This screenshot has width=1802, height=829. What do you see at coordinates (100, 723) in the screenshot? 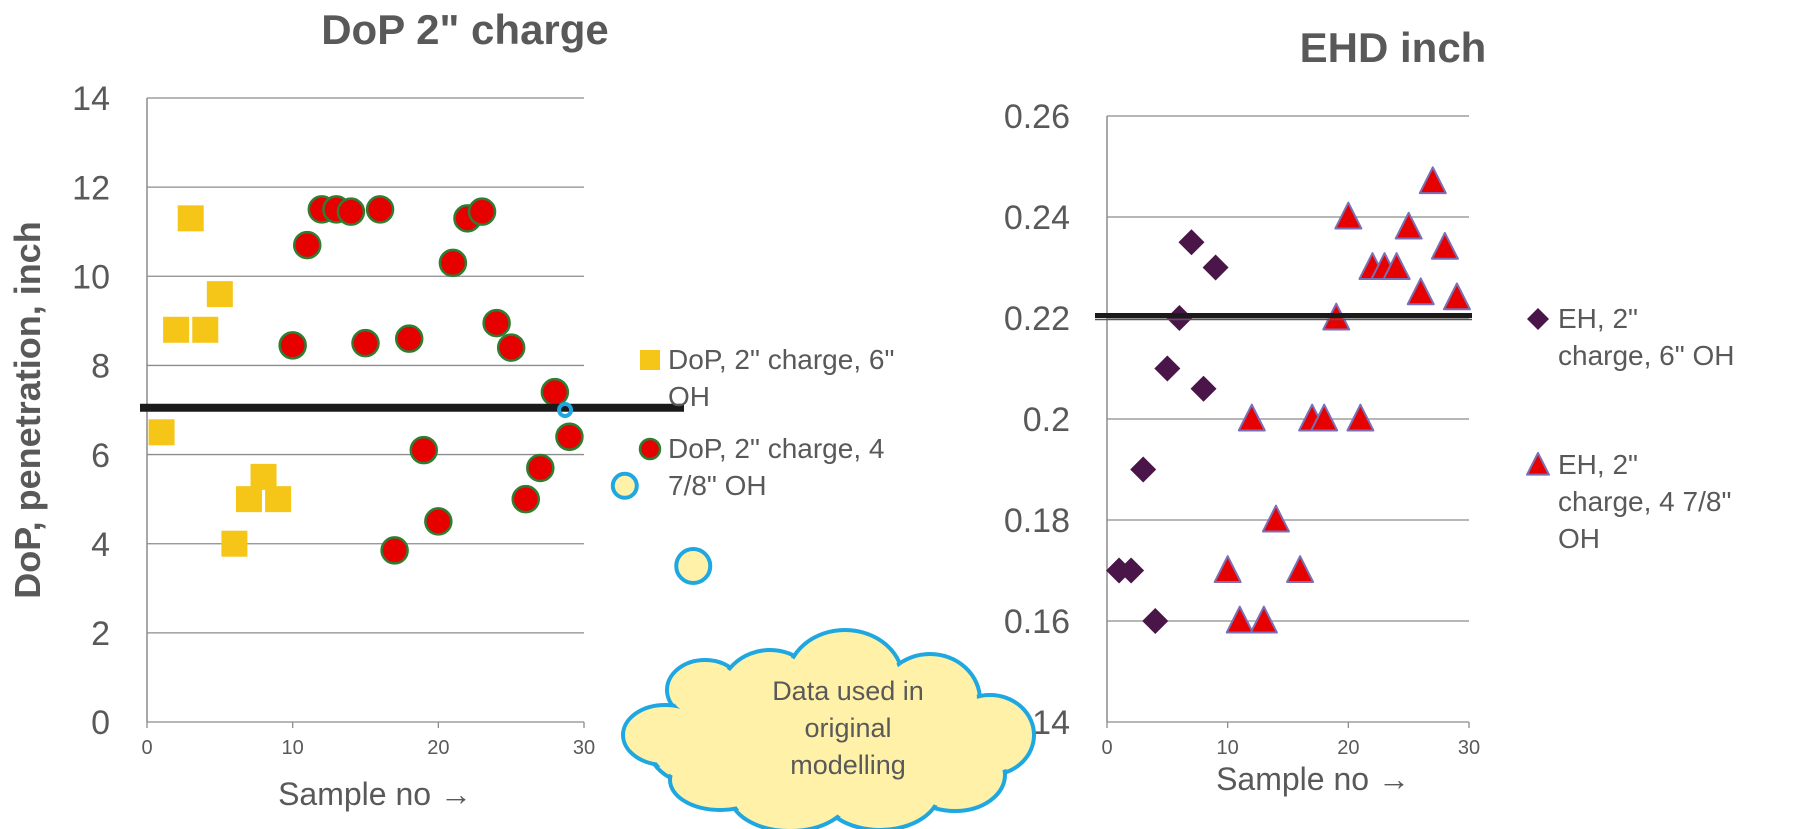
I see `y-tick-label: 0` at bounding box center [100, 723].